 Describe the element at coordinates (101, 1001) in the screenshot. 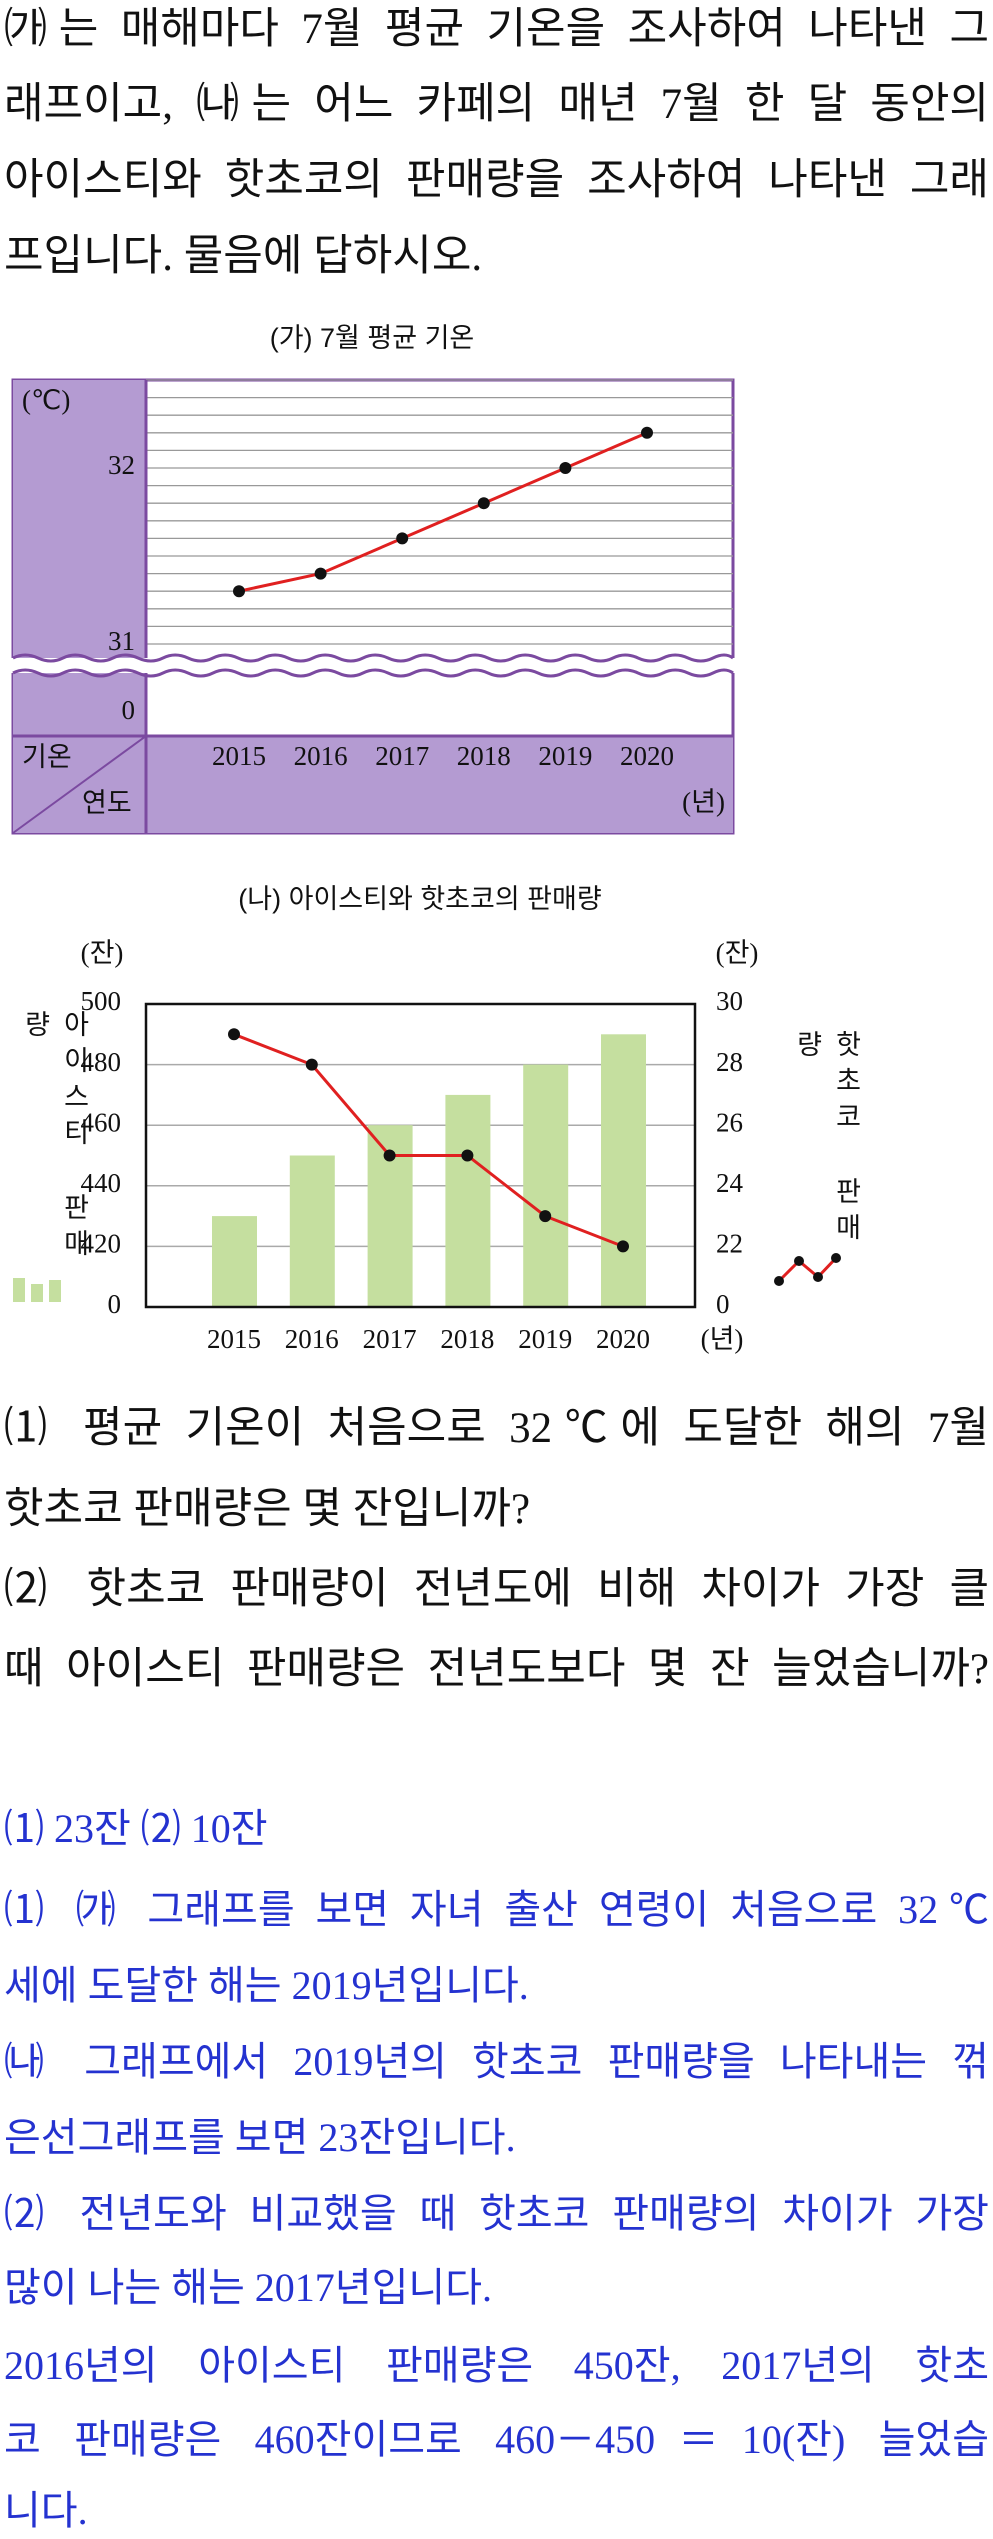

I see `y-tick-label: 500` at that location.